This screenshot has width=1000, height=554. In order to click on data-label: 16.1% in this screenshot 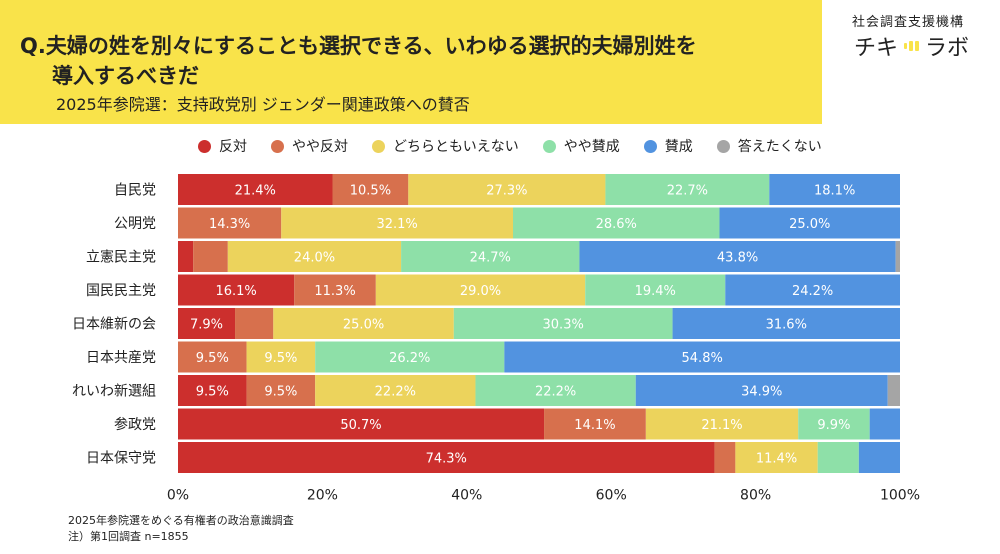, I will do `click(235, 291)`.